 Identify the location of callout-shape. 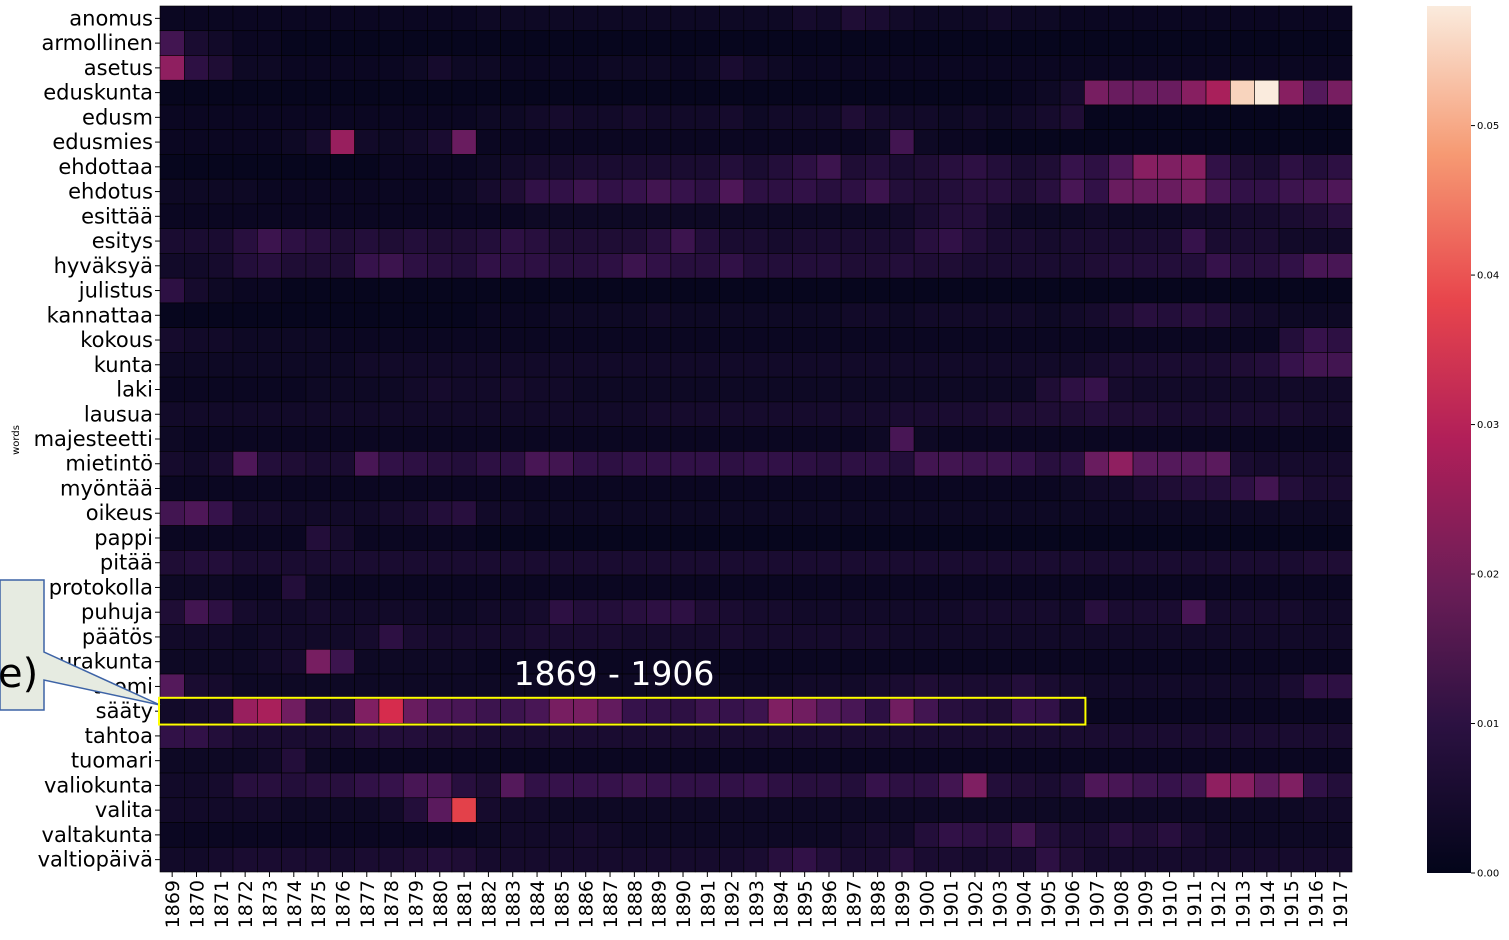
(80, 645).